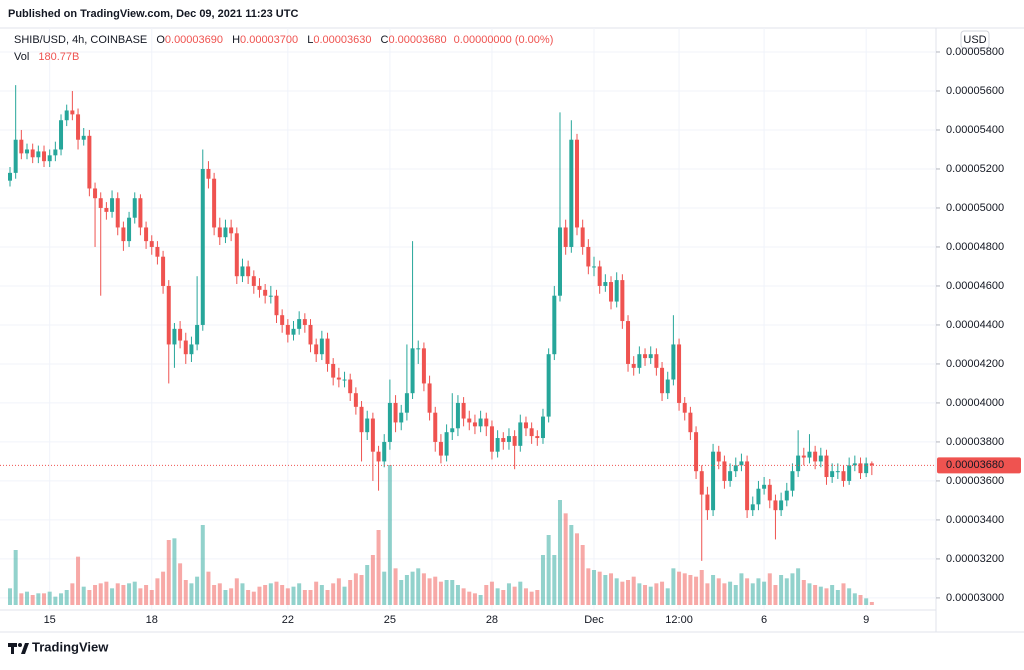  I want to click on currency-box, so click(975, 39).